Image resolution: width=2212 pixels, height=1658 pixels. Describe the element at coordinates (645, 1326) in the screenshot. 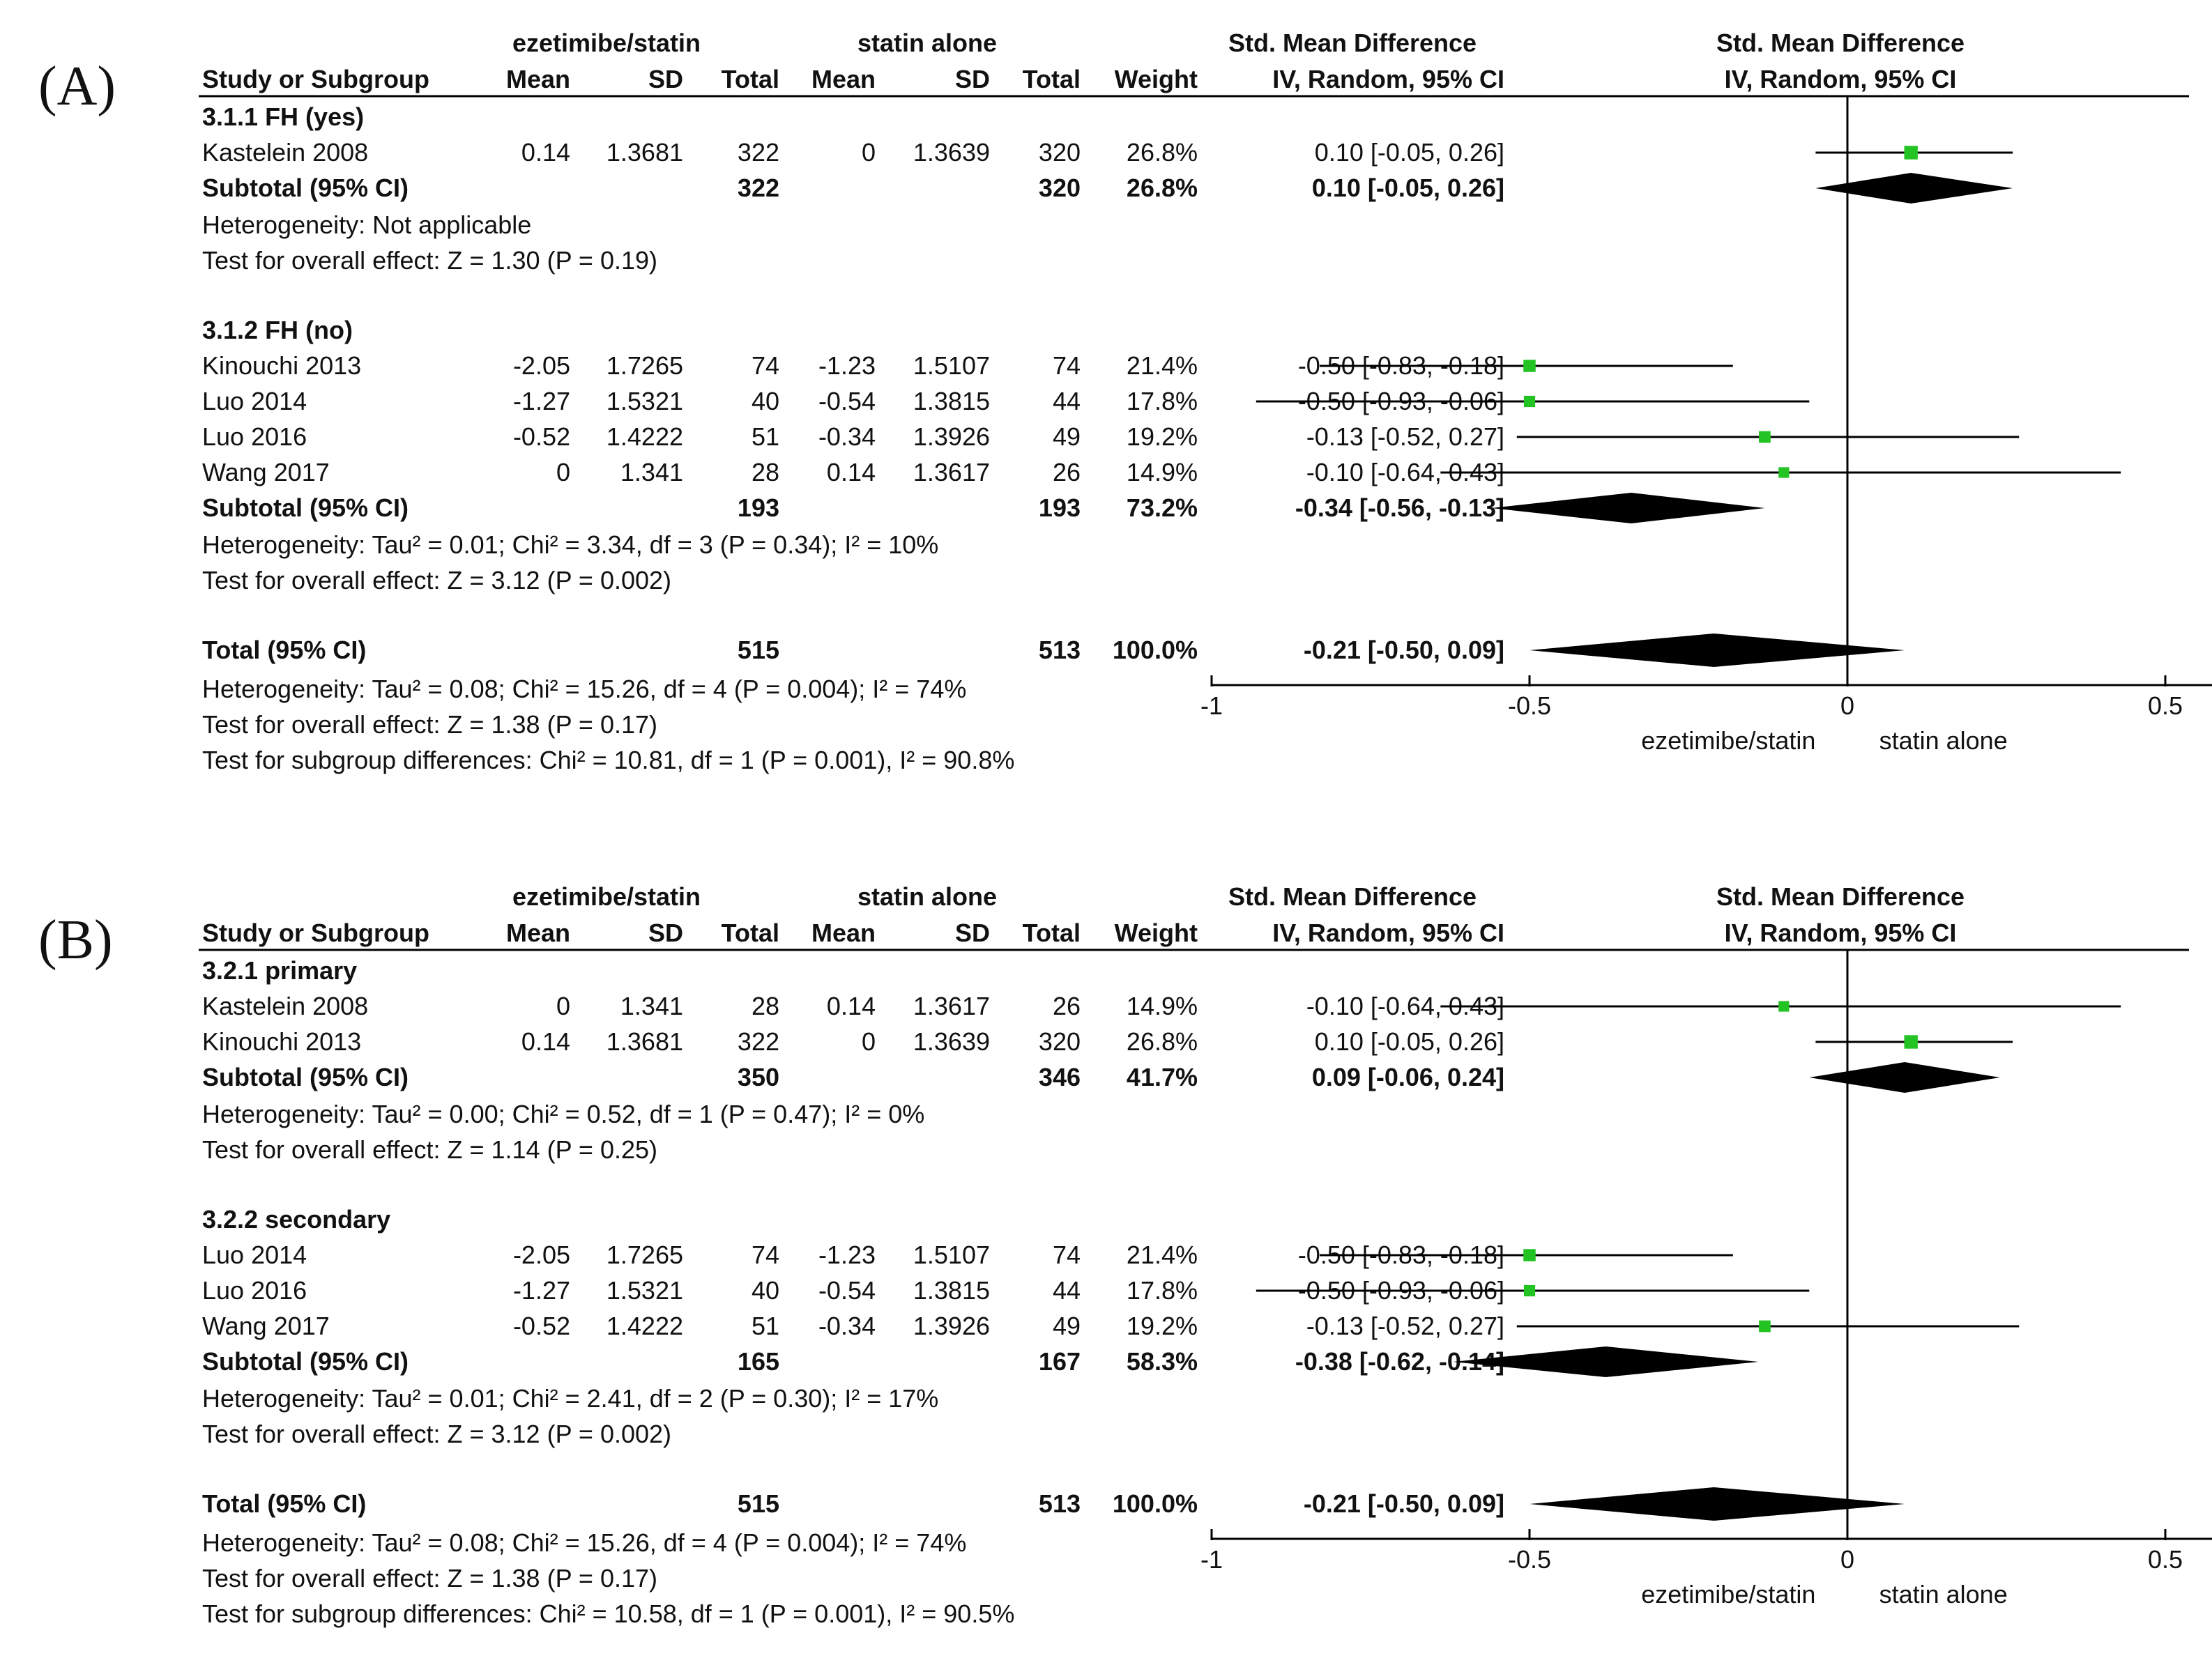

I see `exp-sd: 1.4222` at that location.